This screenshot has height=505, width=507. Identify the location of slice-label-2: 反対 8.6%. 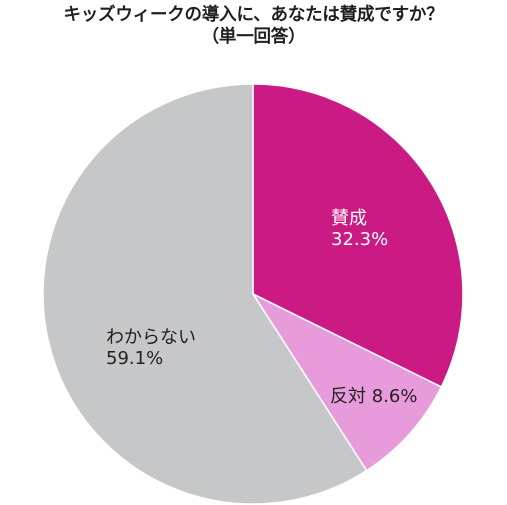
(373, 396).